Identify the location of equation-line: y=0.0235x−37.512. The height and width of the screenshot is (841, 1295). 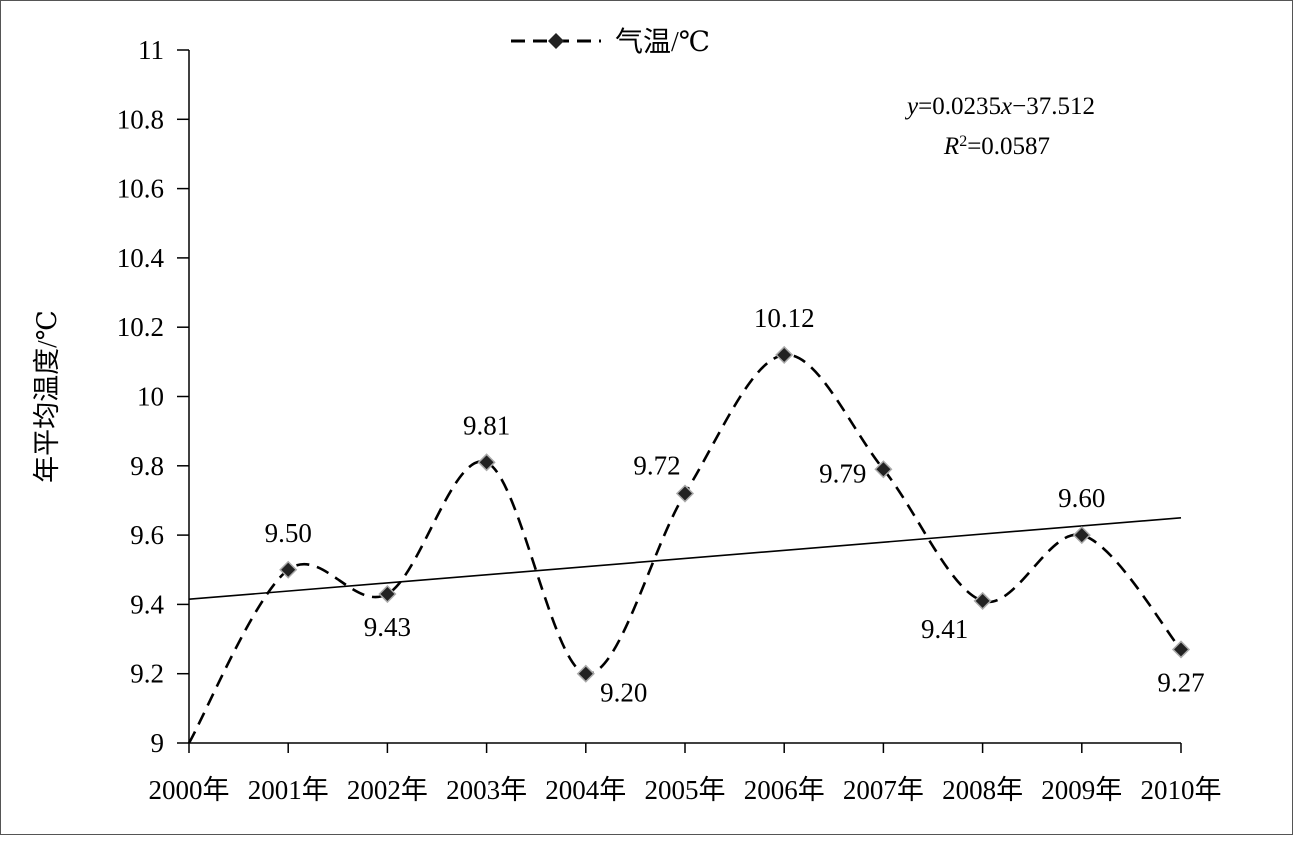
(999, 106).